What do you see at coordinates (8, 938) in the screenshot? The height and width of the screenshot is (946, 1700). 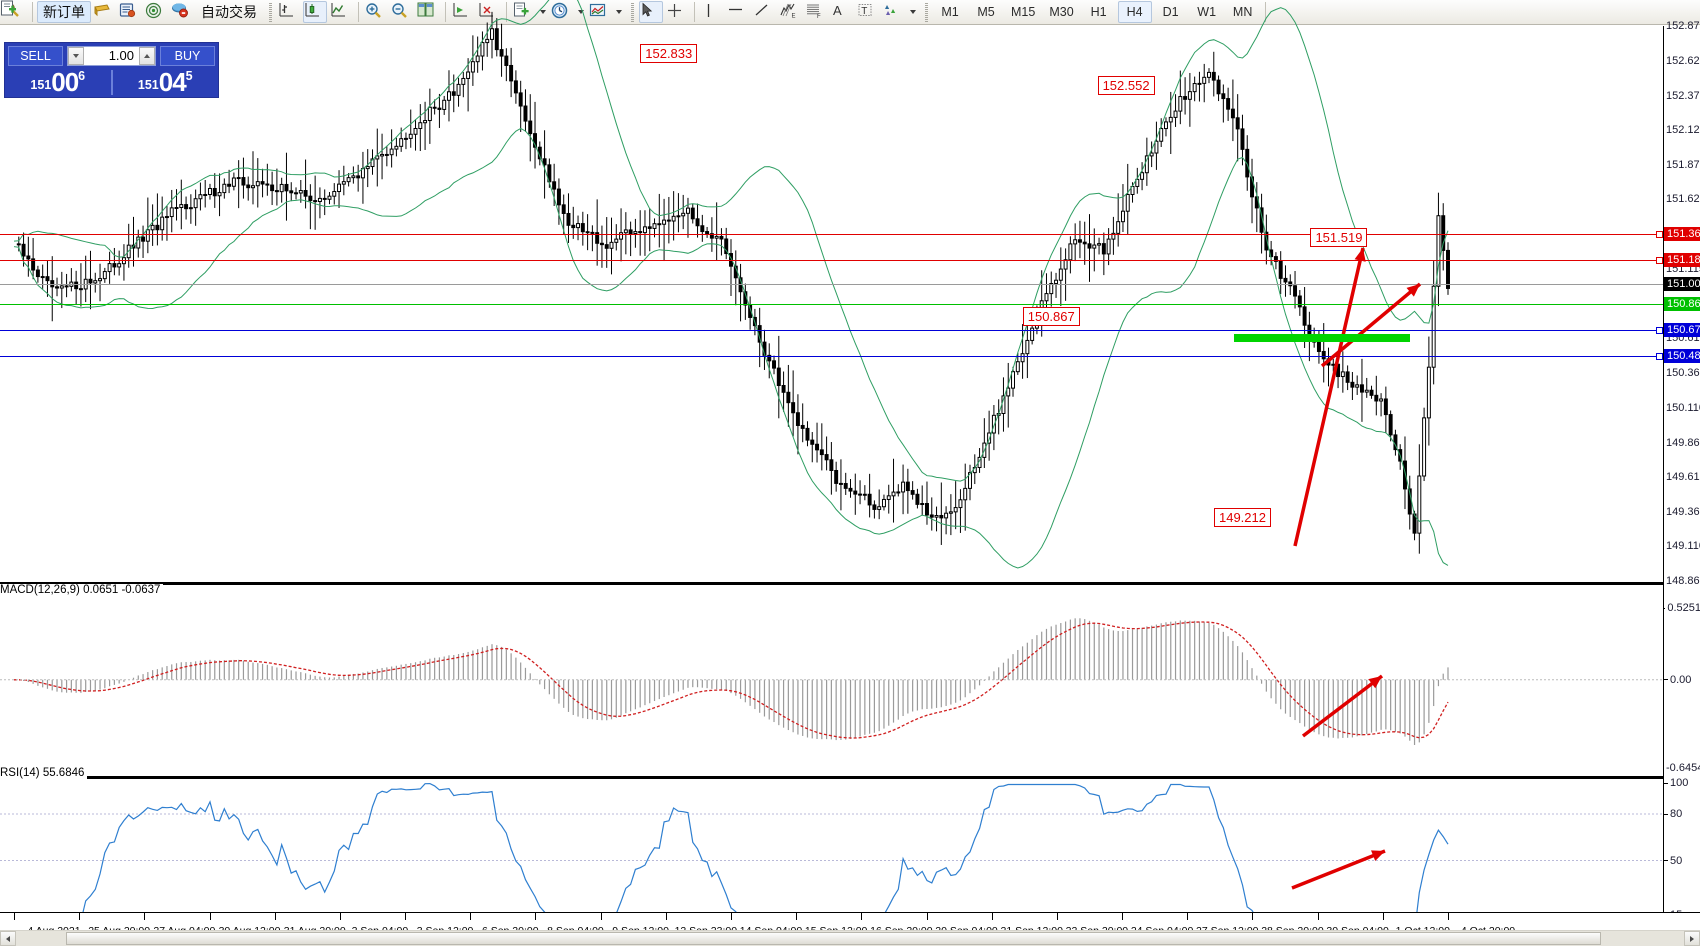 I see `scroll-left-button` at bounding box center [8, 938].